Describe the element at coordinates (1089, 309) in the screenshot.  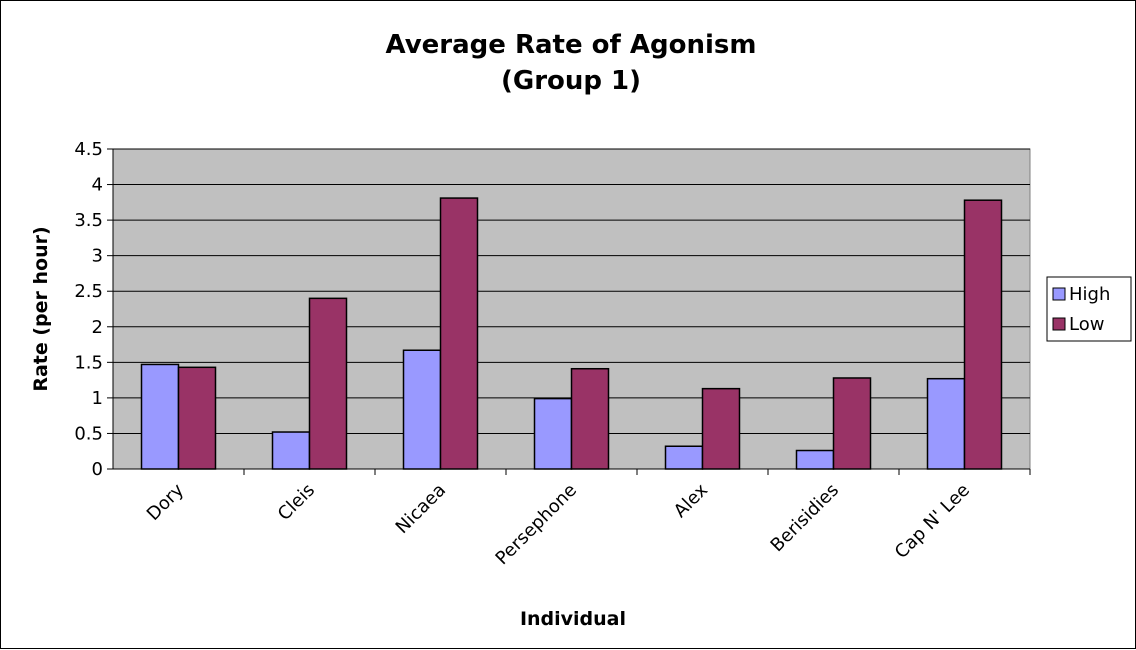
I see `legend: High Low` at that location.